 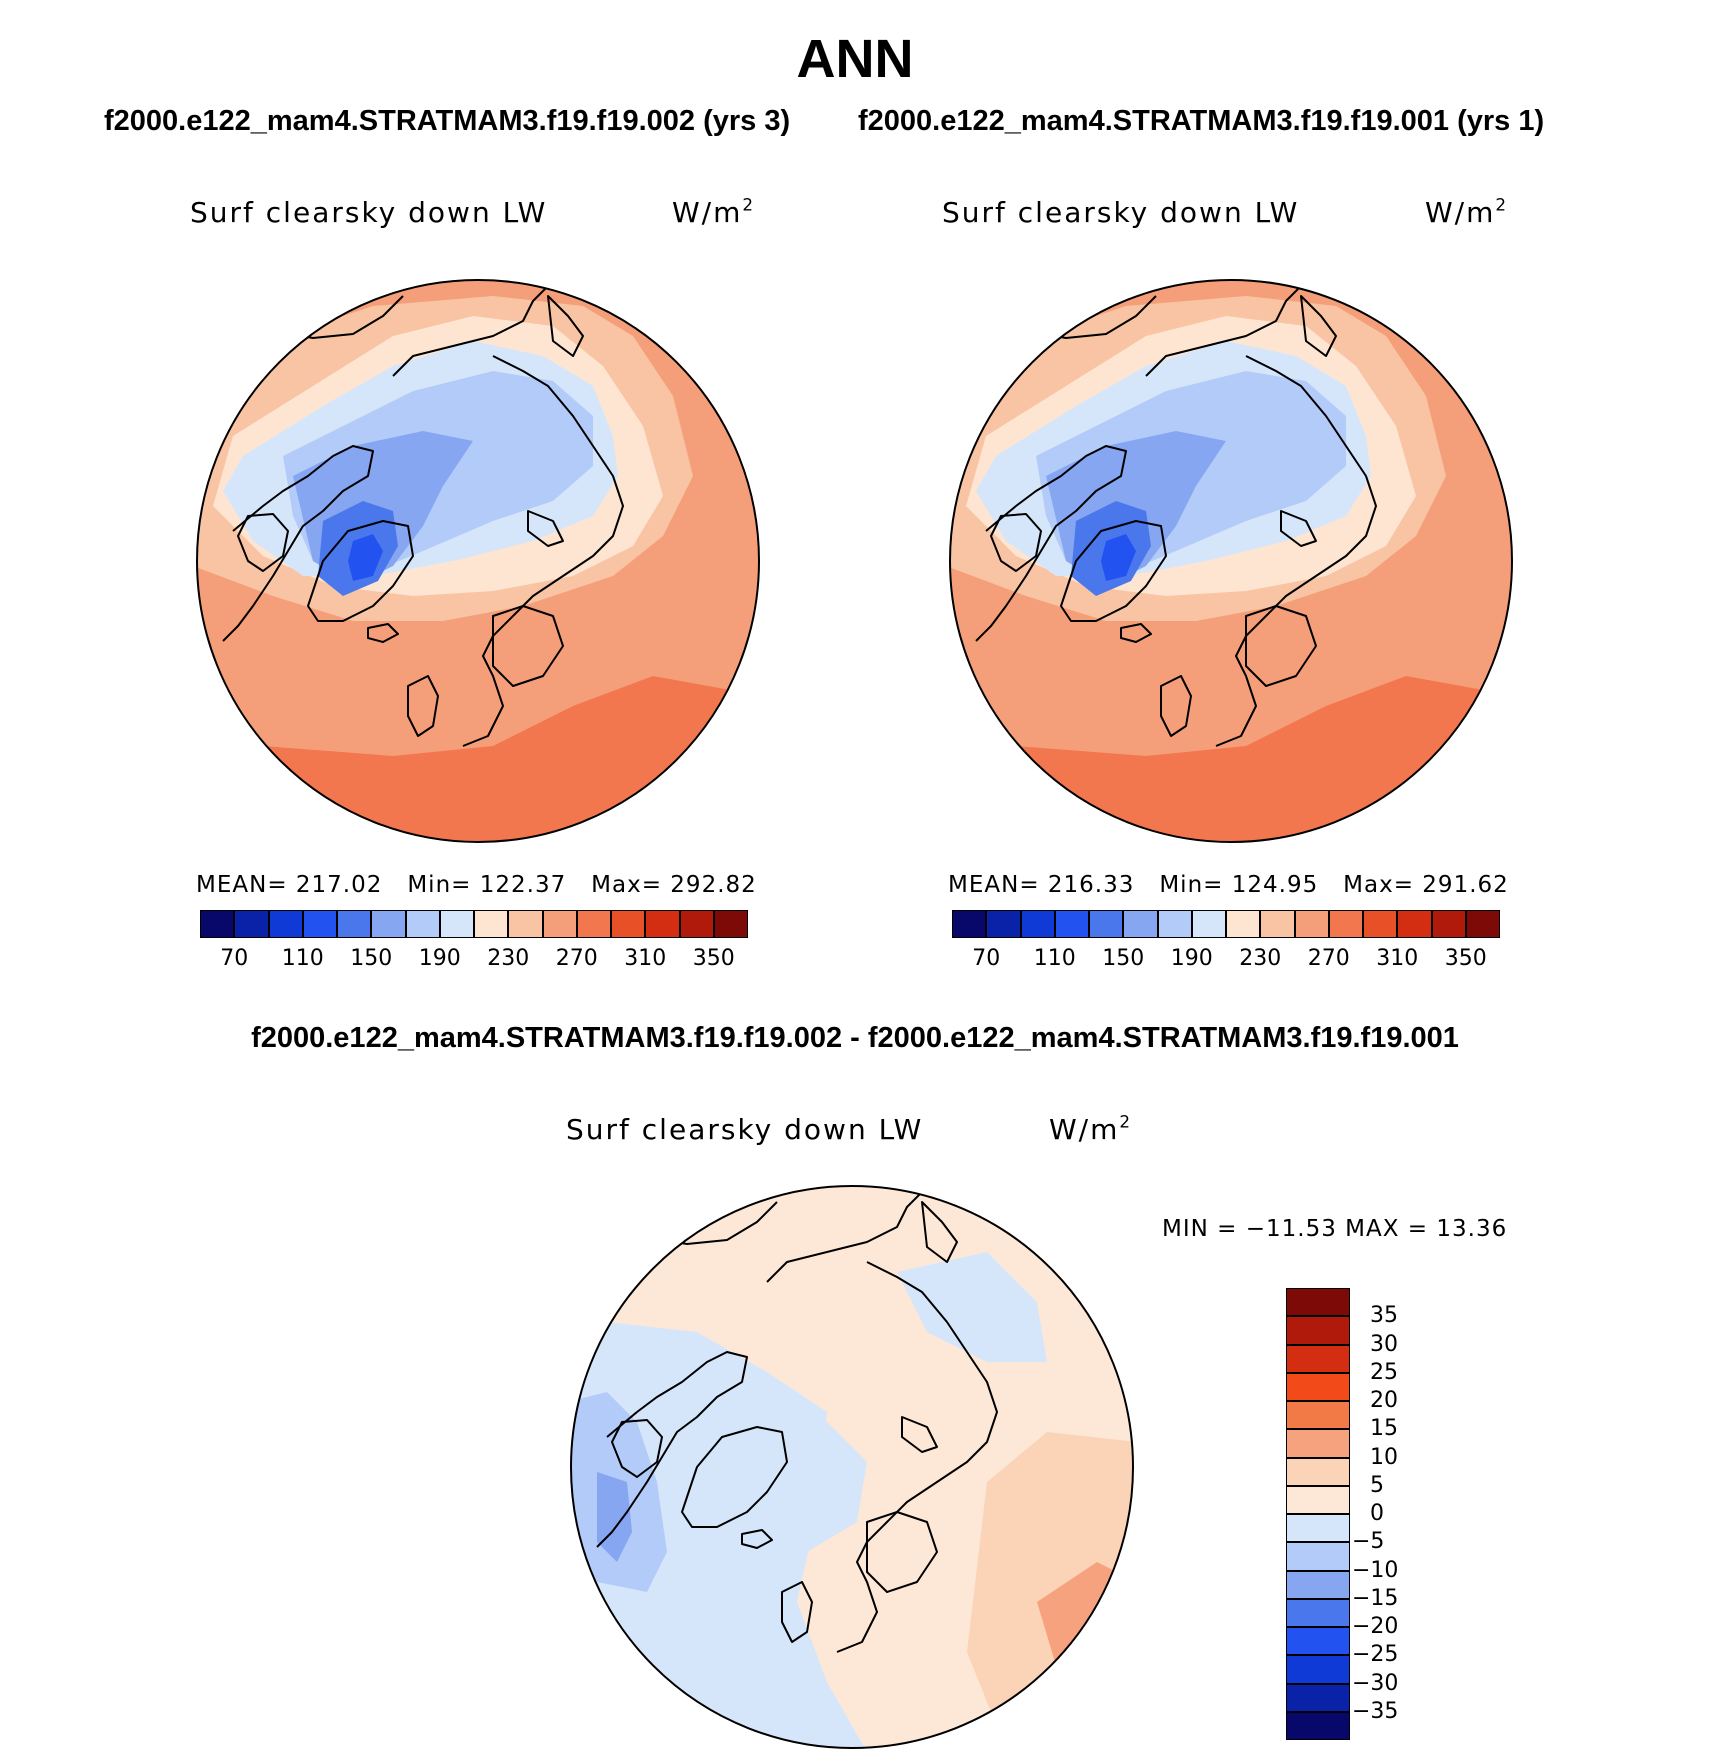 I want to click on colorbar-tick-label: −30, so click(x=1375, y=1683).